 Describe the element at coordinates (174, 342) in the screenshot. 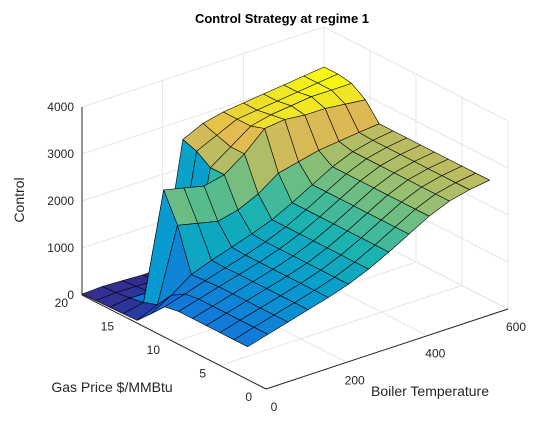

I see `y-axis-line` at that location.